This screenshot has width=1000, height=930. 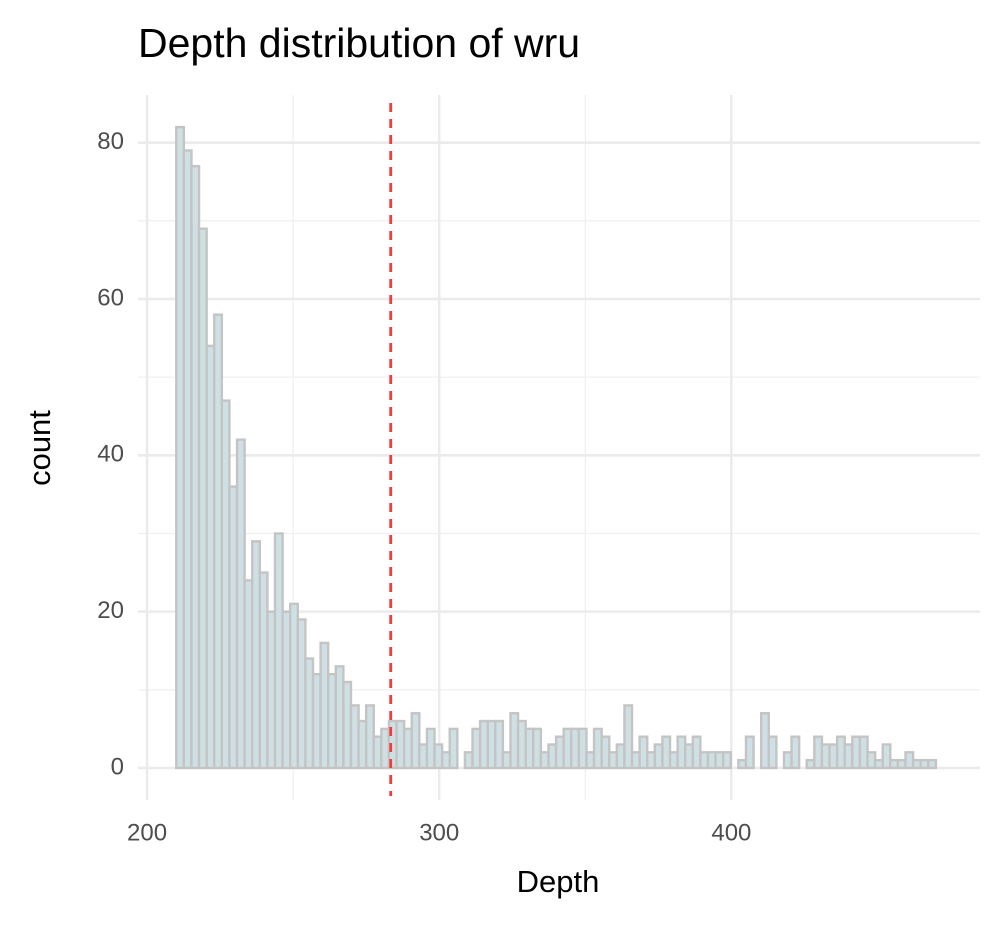 I want to click on y-tick-label: 40, so click(x=110, y=454).